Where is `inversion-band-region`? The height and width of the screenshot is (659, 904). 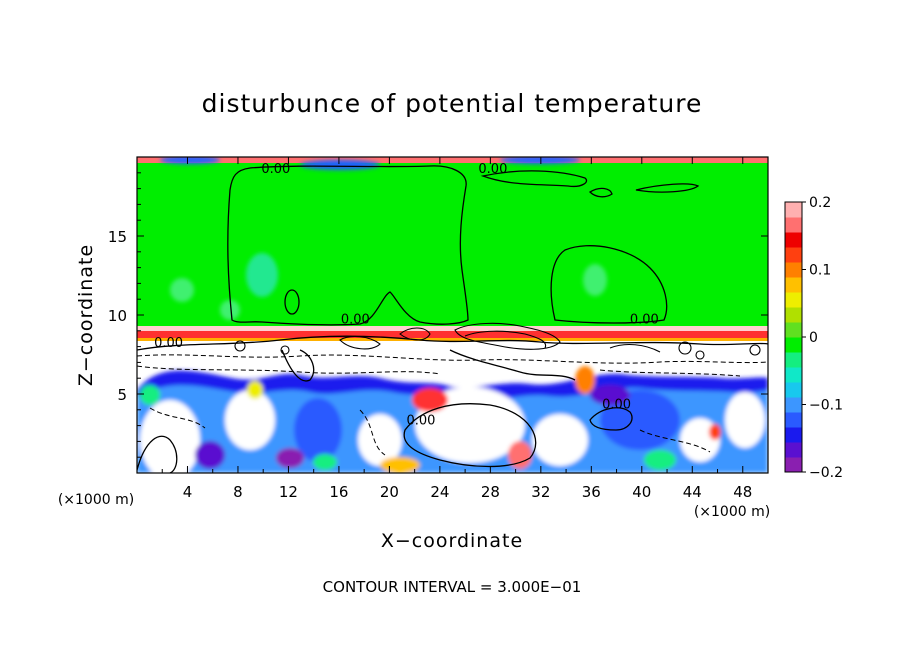
inversion-band-region is located at coordinates (452, 328).